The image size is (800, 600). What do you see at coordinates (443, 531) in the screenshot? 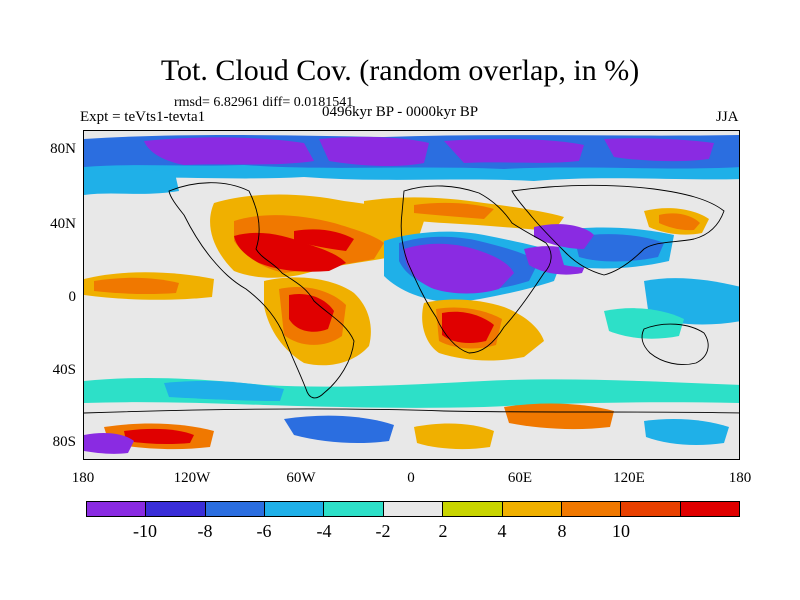
I see `colorbar-label: 2` at bounding box center [443, 531].